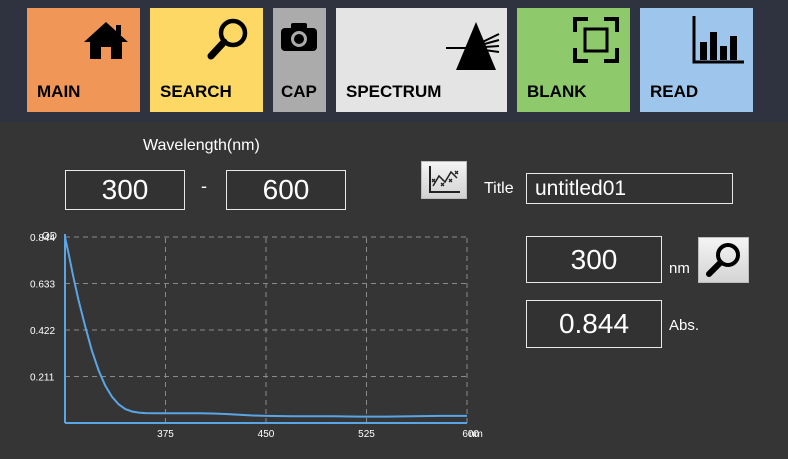 The width and height of the screenshot is (788, 459). What do you see at coordinates (596, 40) in the screenshot?
I see `frame-corners-icon` at bounding box center [596, 40].